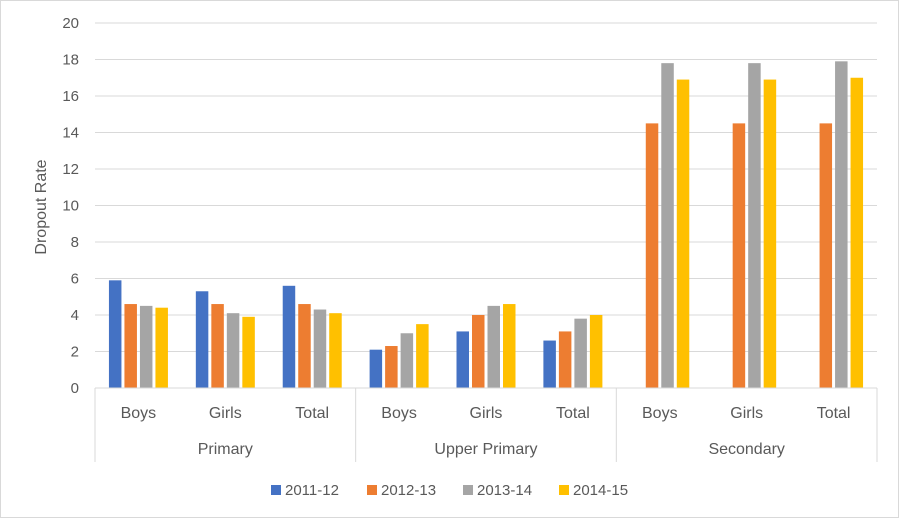 This screenshot has height=522, width=899. Describe the element at coordinates (70, 206) in the screenshot. I see `y-tick-label: 10` at that location.